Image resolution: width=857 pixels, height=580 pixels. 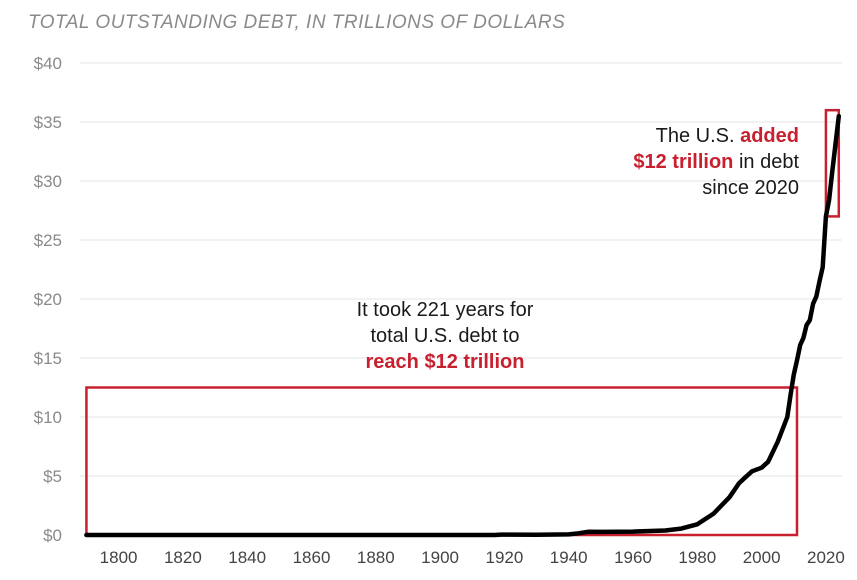 I want to click on x-tick-label: 1940, so click(x=569, y=557).